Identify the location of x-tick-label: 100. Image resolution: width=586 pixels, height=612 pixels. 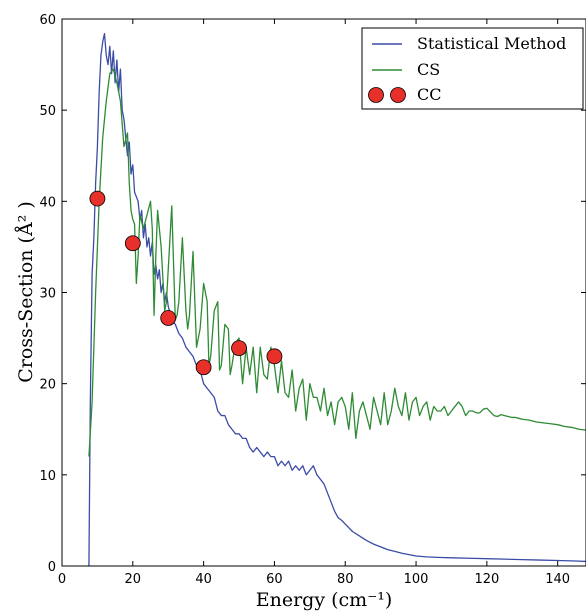
(416, 579).